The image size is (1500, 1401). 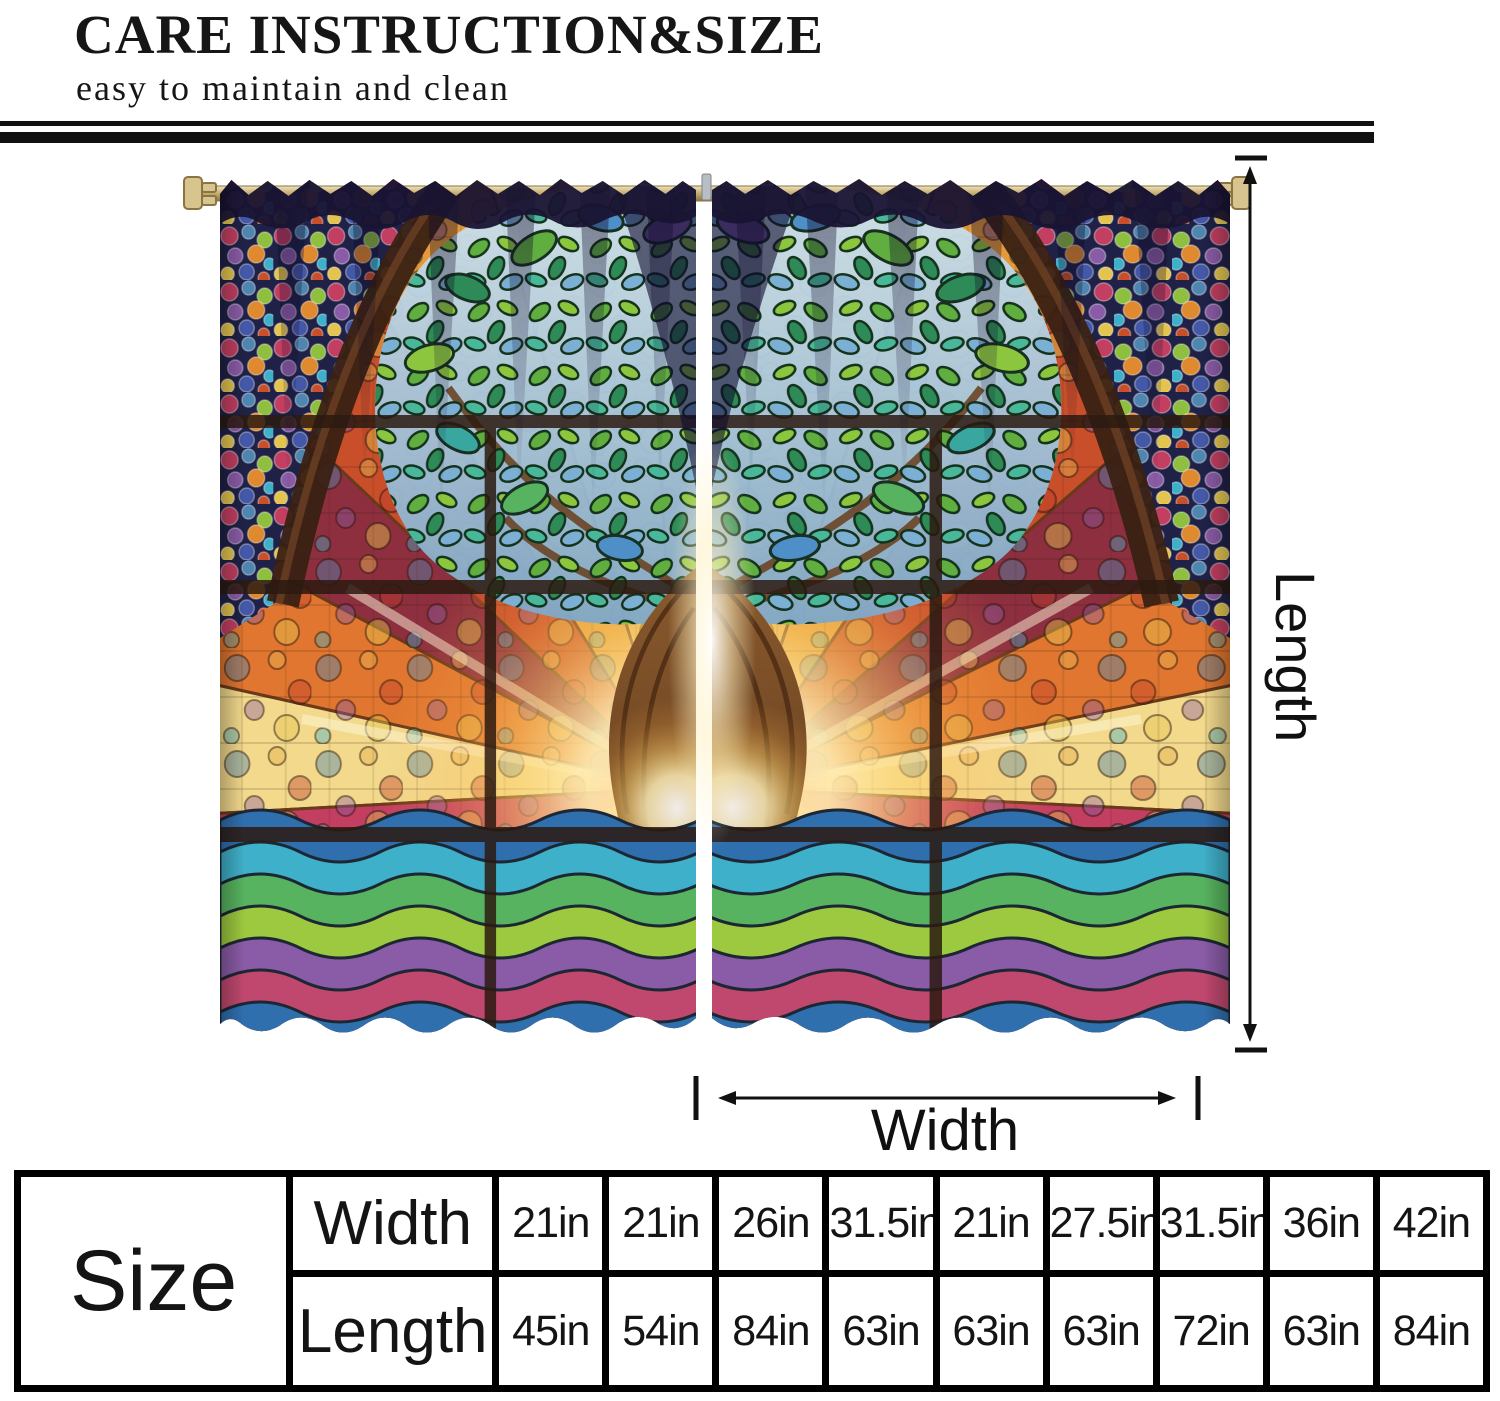 I want to click on width-value-cell: 36in, so click(x=1321, y=1223).